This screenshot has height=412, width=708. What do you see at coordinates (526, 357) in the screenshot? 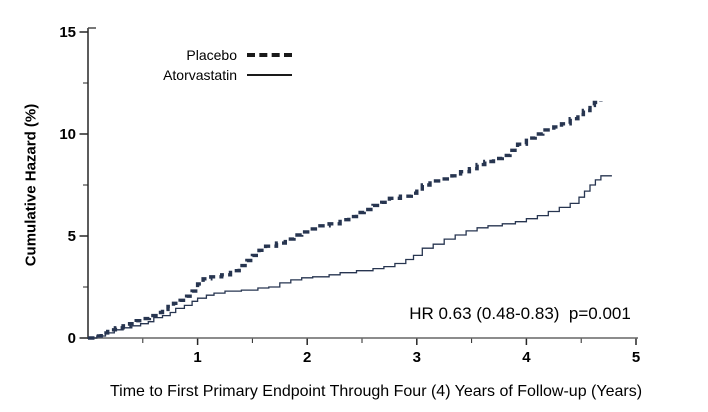
I see `x-tick-label: 4` at bounding box center [526, 357].